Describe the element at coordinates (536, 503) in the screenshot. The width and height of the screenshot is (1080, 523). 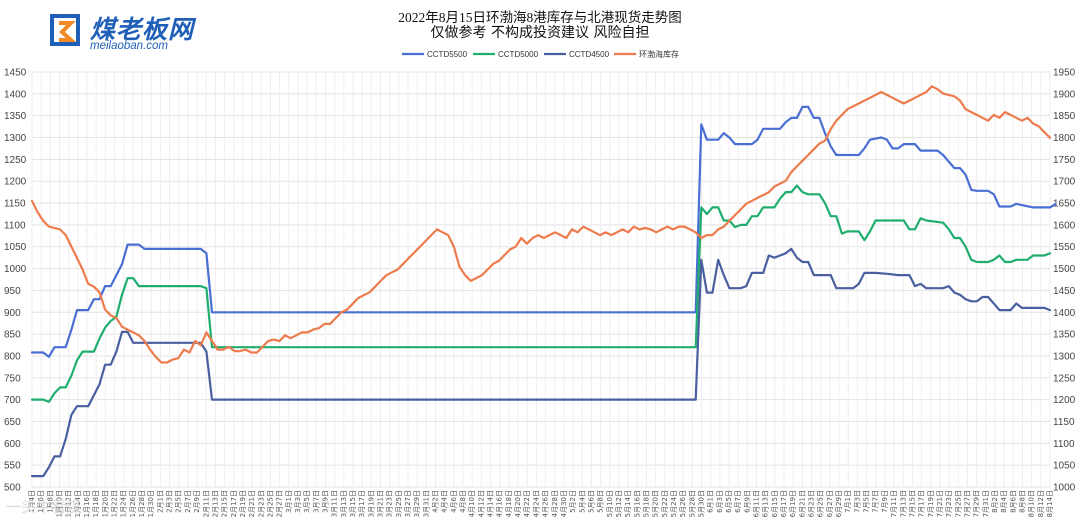
I see `x-tick-label: 4月24日` at that location.